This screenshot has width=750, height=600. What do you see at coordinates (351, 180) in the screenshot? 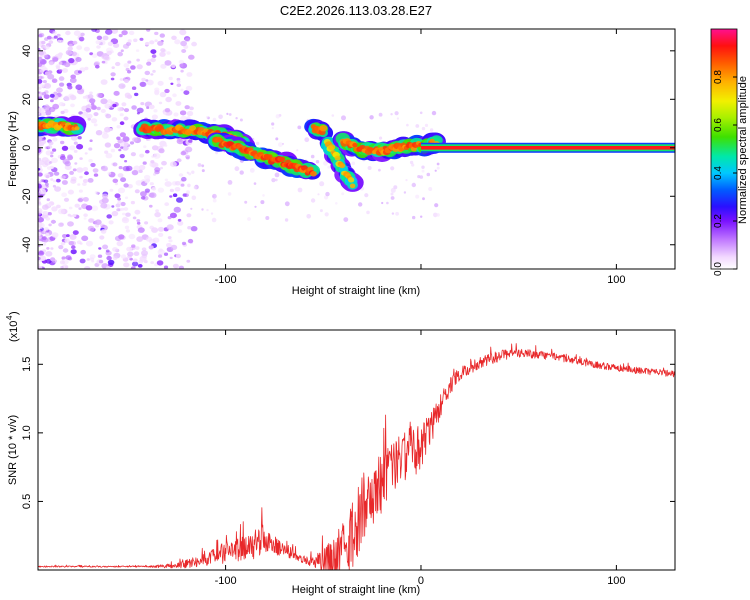
I see `ridge-blob` at bounding box center [351, 180].